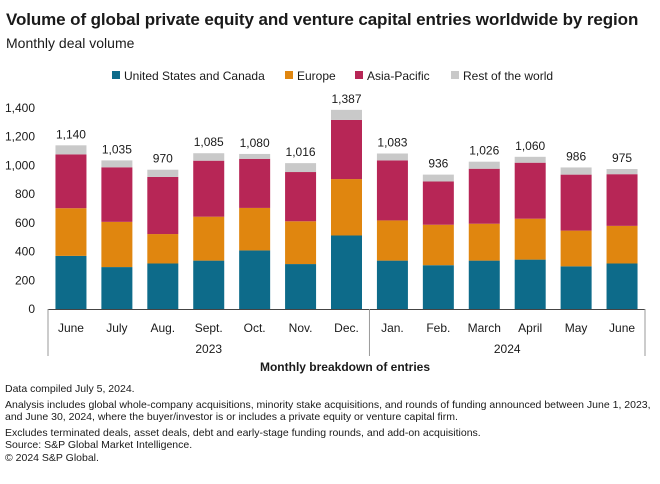 This screenshot has height=484, width=660. What do you see at coordinates (438, 164) in the screenshot?
I see `total-label: 936` at bounding box center [438, 164].